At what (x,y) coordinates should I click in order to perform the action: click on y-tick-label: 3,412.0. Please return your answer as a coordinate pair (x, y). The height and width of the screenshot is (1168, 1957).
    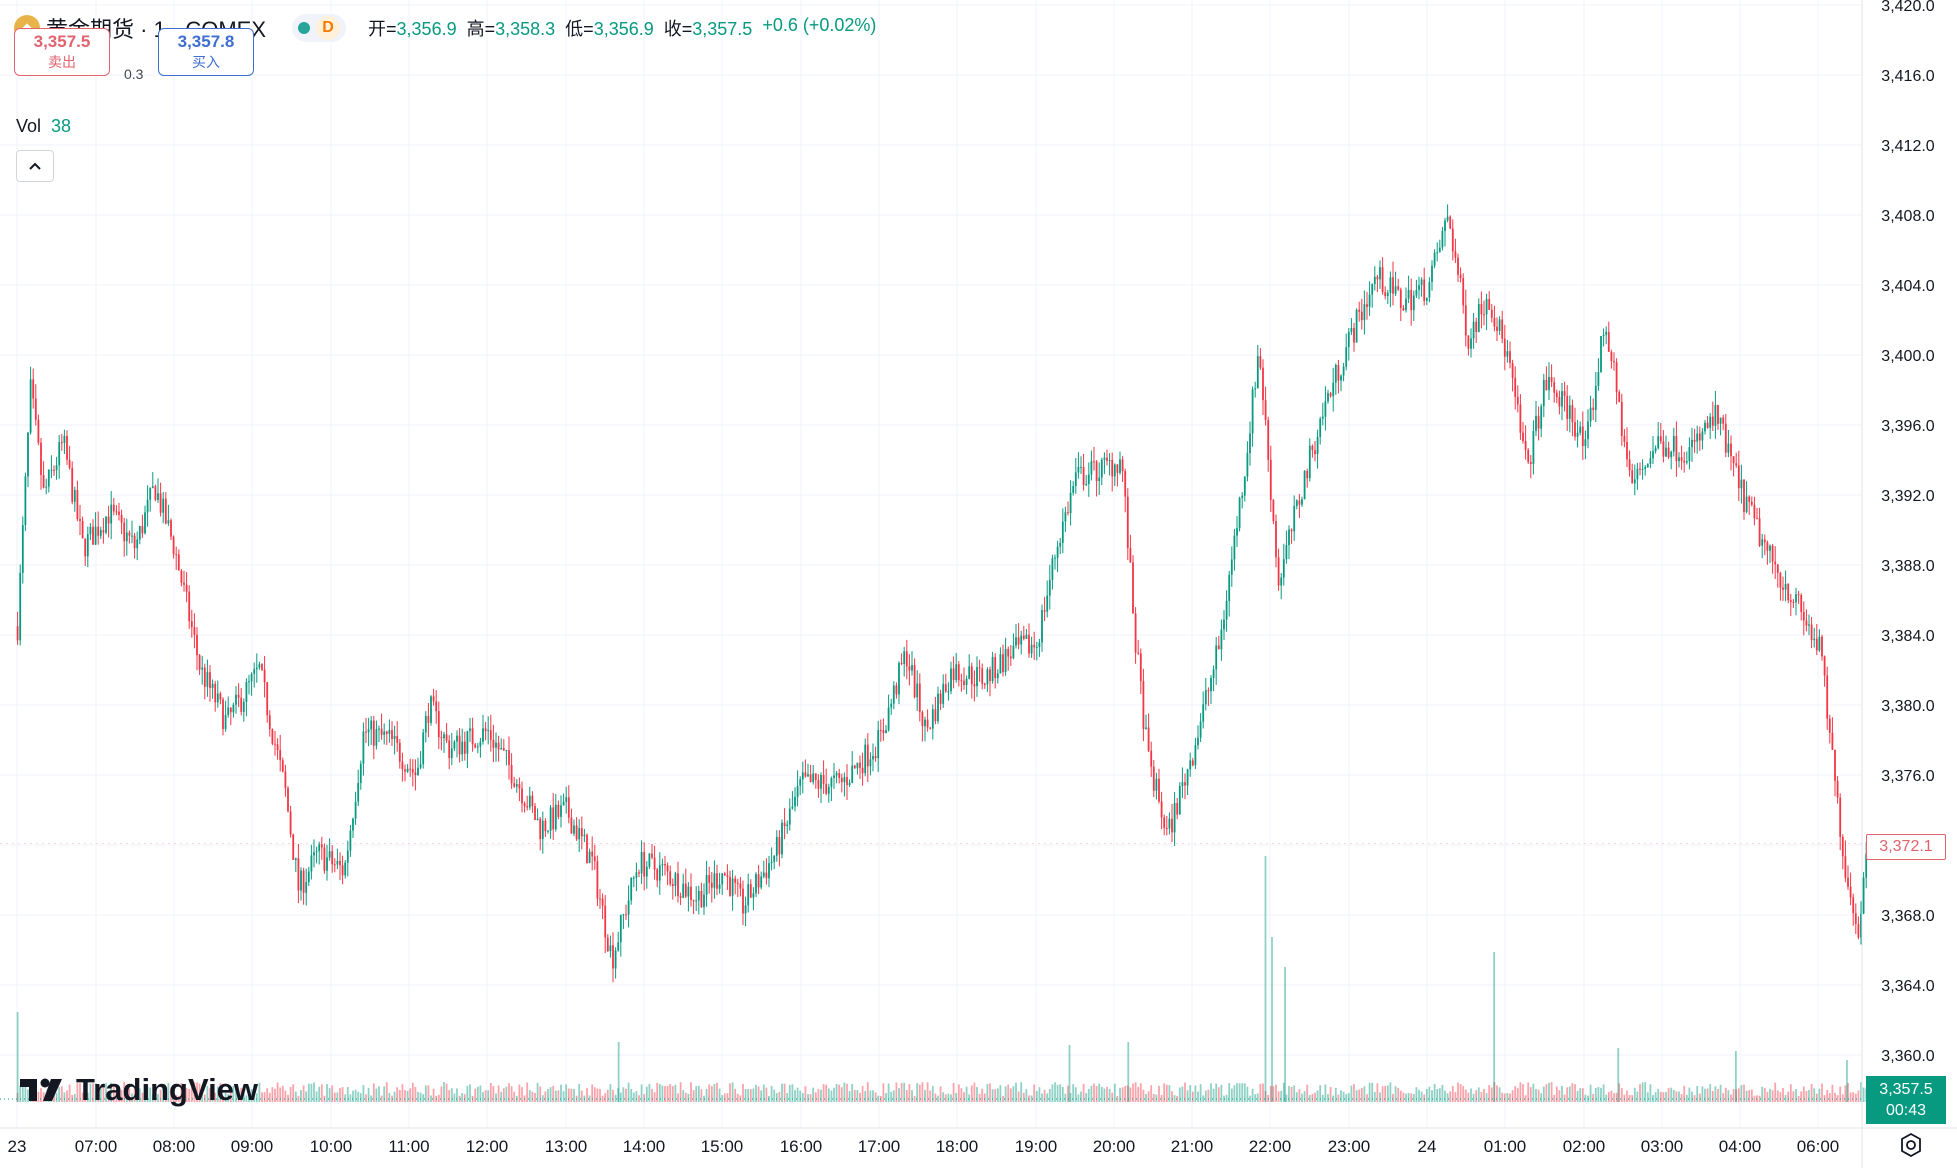
    Looking at the image, I should click on (1907, 146).